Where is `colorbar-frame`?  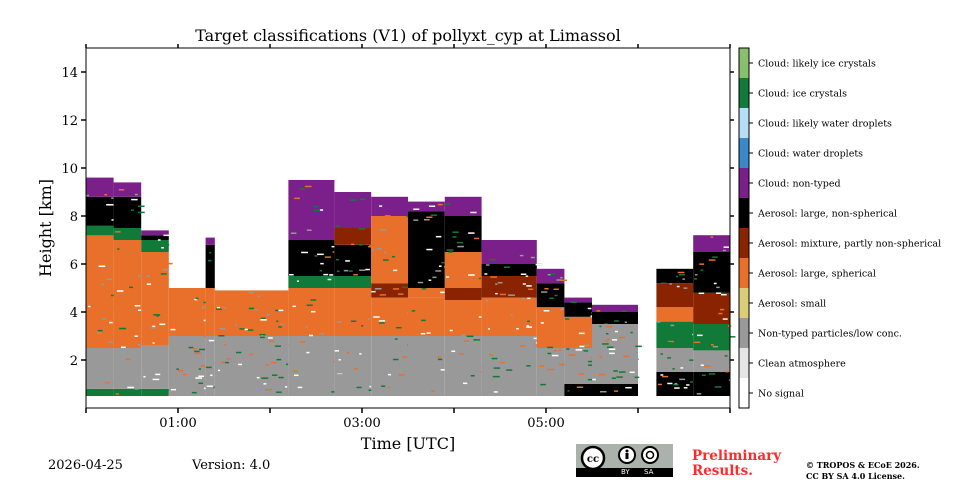
colorbar-frame is located at coordinates (744, 228).